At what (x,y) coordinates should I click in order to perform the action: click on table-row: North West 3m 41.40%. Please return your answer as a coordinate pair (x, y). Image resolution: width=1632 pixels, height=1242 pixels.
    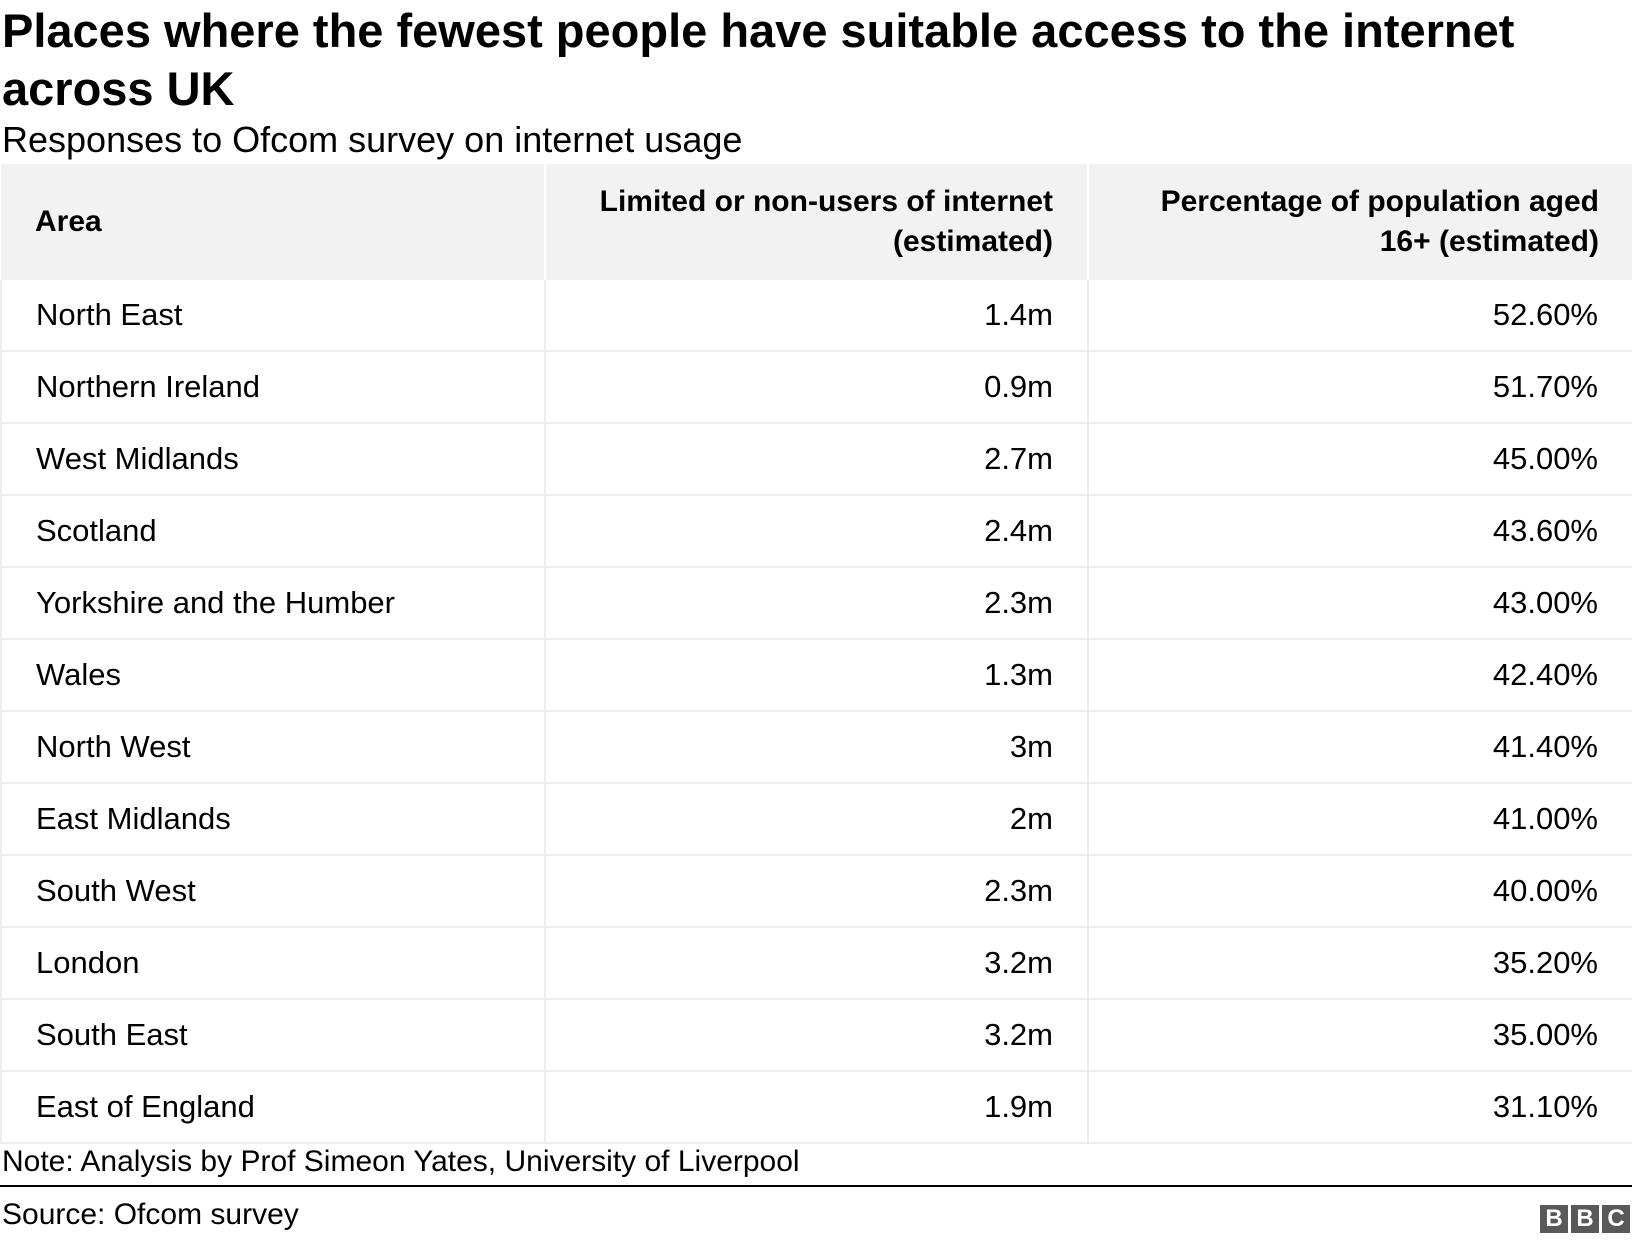
    Looking at the image, I should click on (816, 747).